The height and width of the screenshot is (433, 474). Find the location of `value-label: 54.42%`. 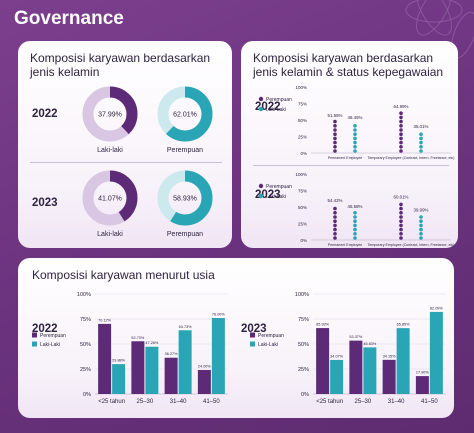

value-label: 54.42% is located at coordinates (335, 200).